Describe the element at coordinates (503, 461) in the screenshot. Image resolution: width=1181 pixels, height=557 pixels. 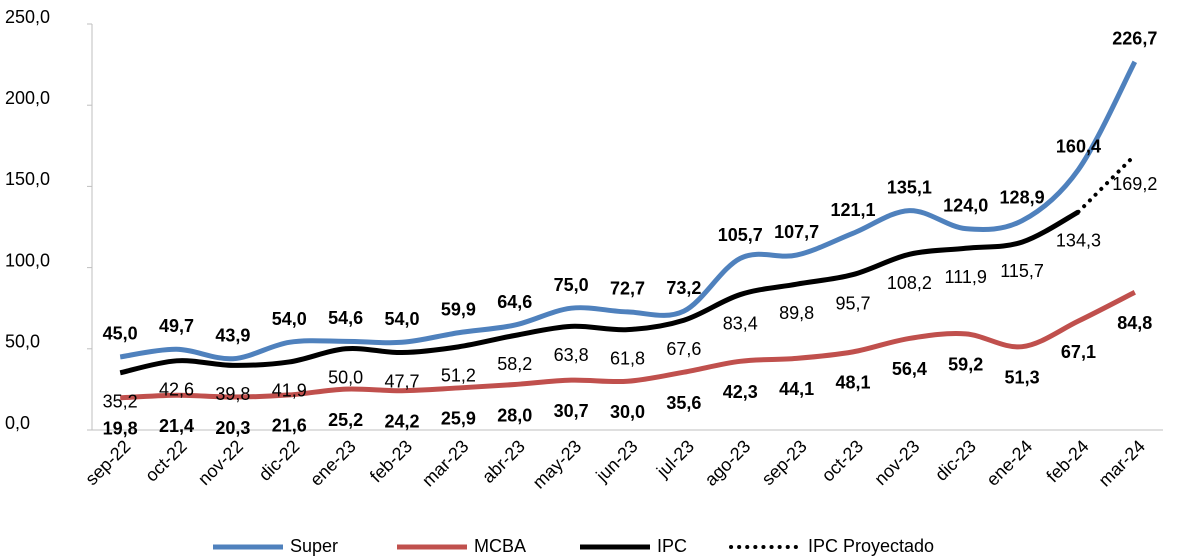
I see `x-tick-label: abr-23` at that location.